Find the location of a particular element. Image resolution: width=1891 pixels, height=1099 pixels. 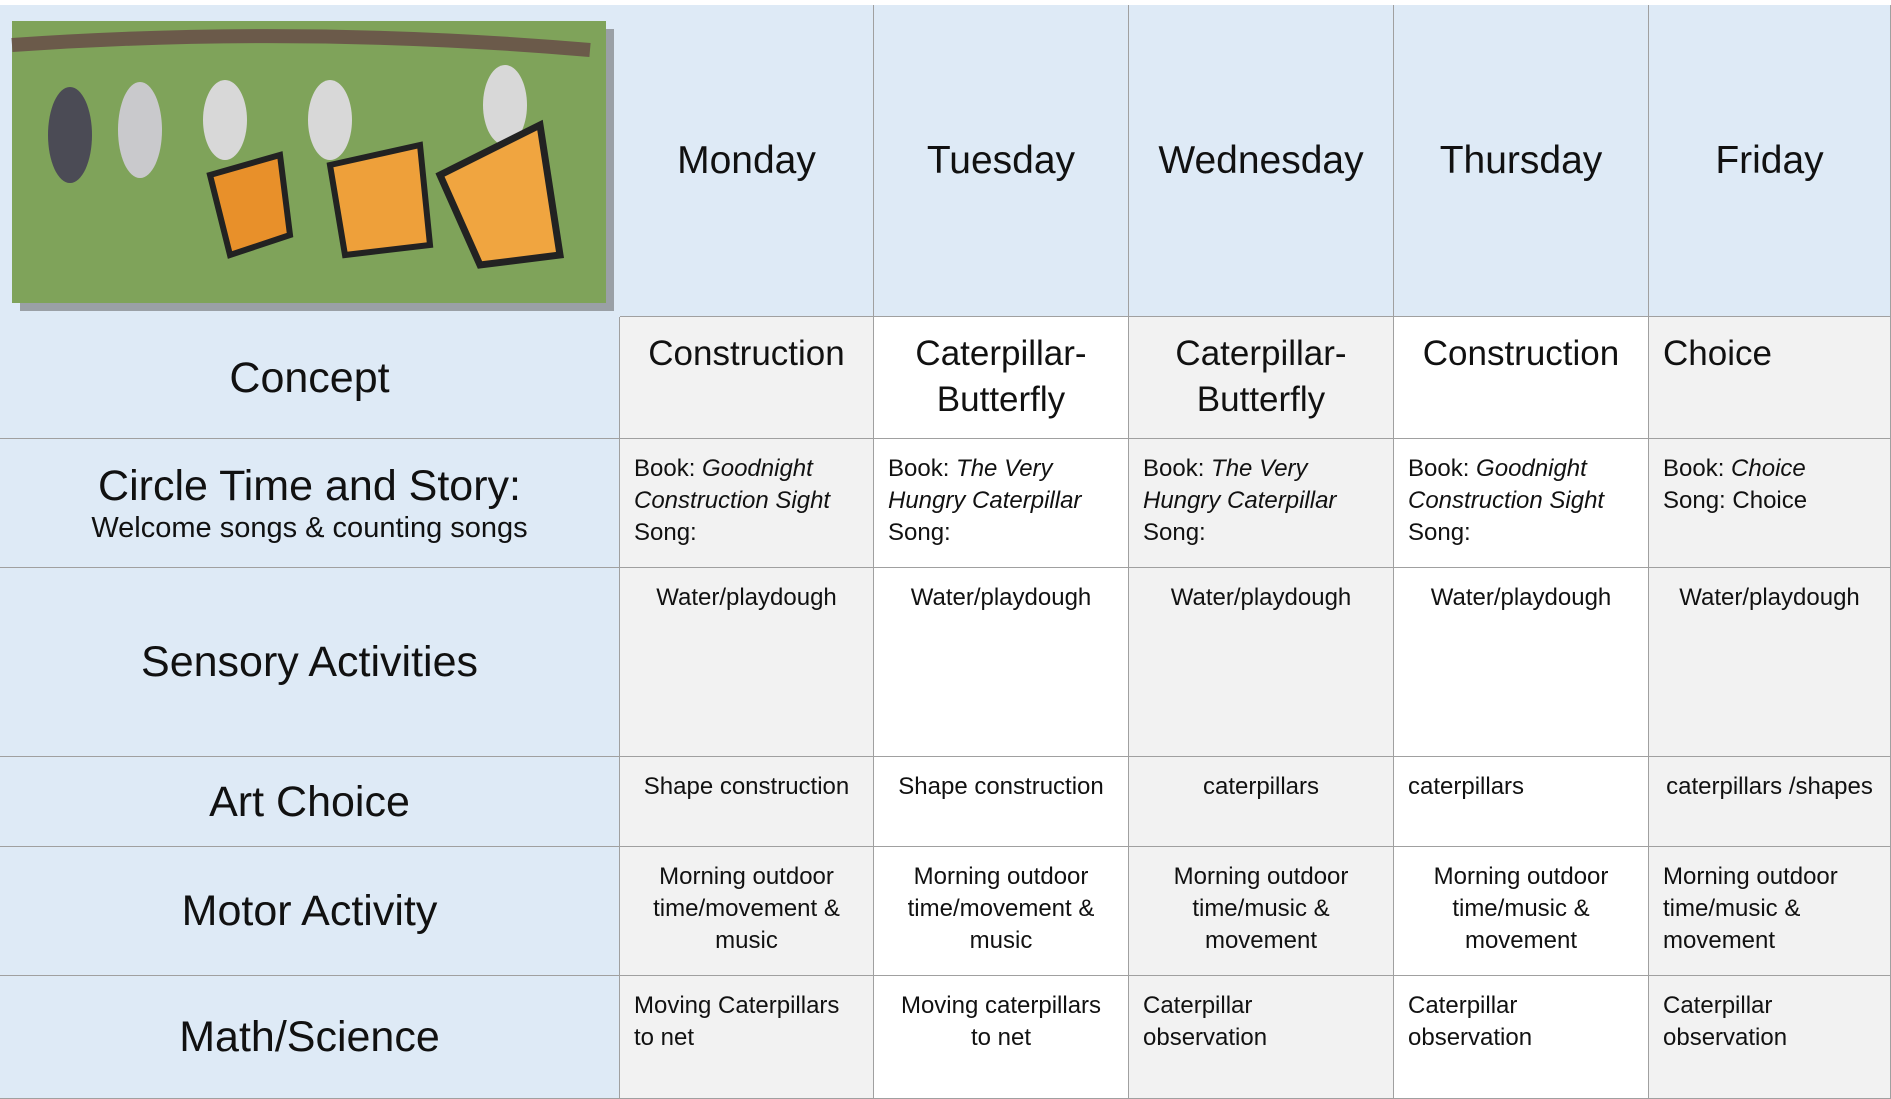

row-title: Concept is located at coordinates (309, 377).